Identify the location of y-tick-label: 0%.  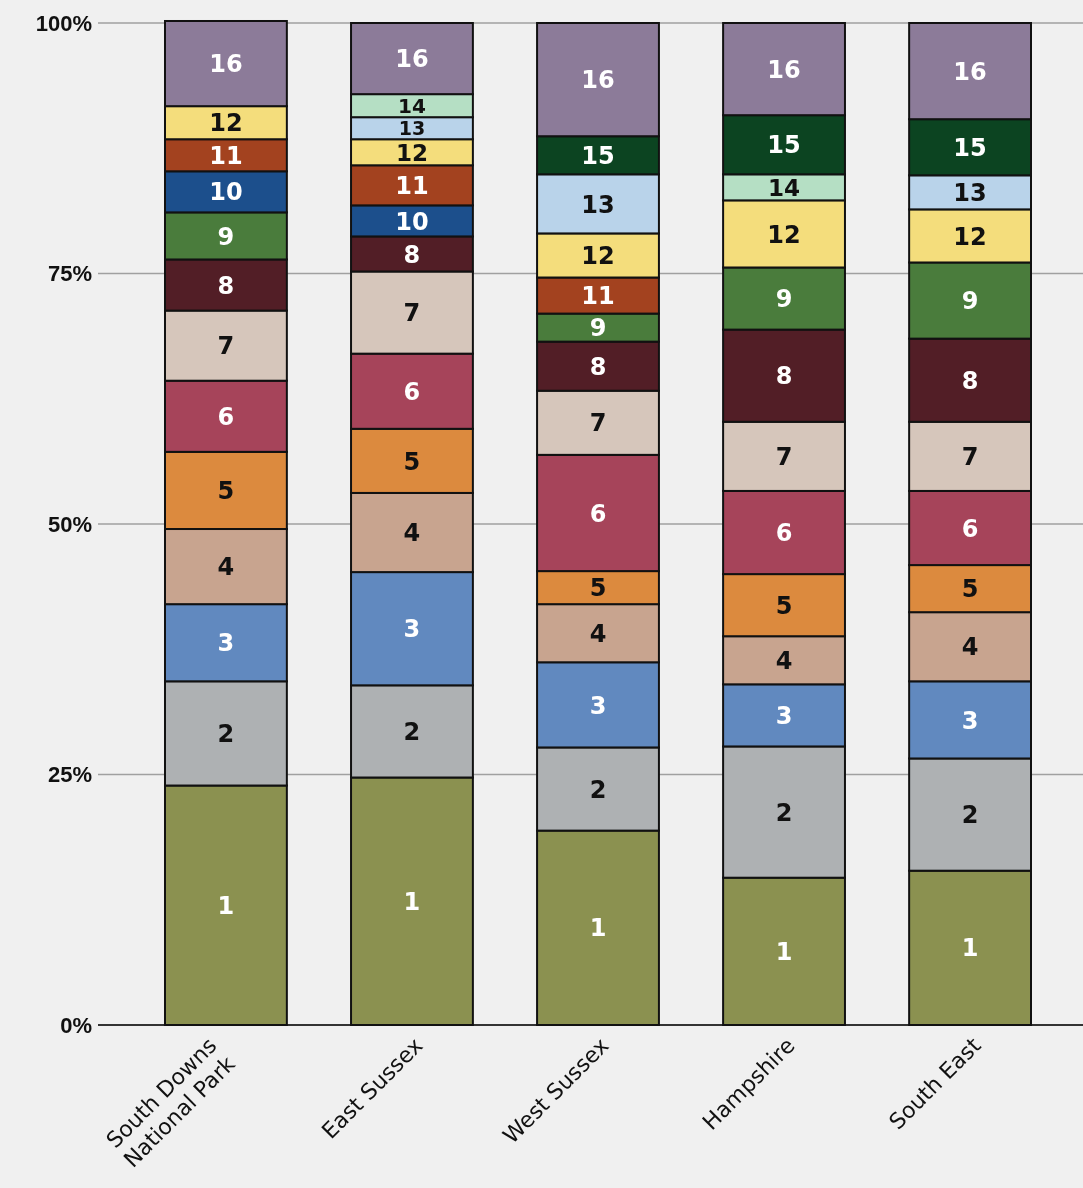
(76, 1025).